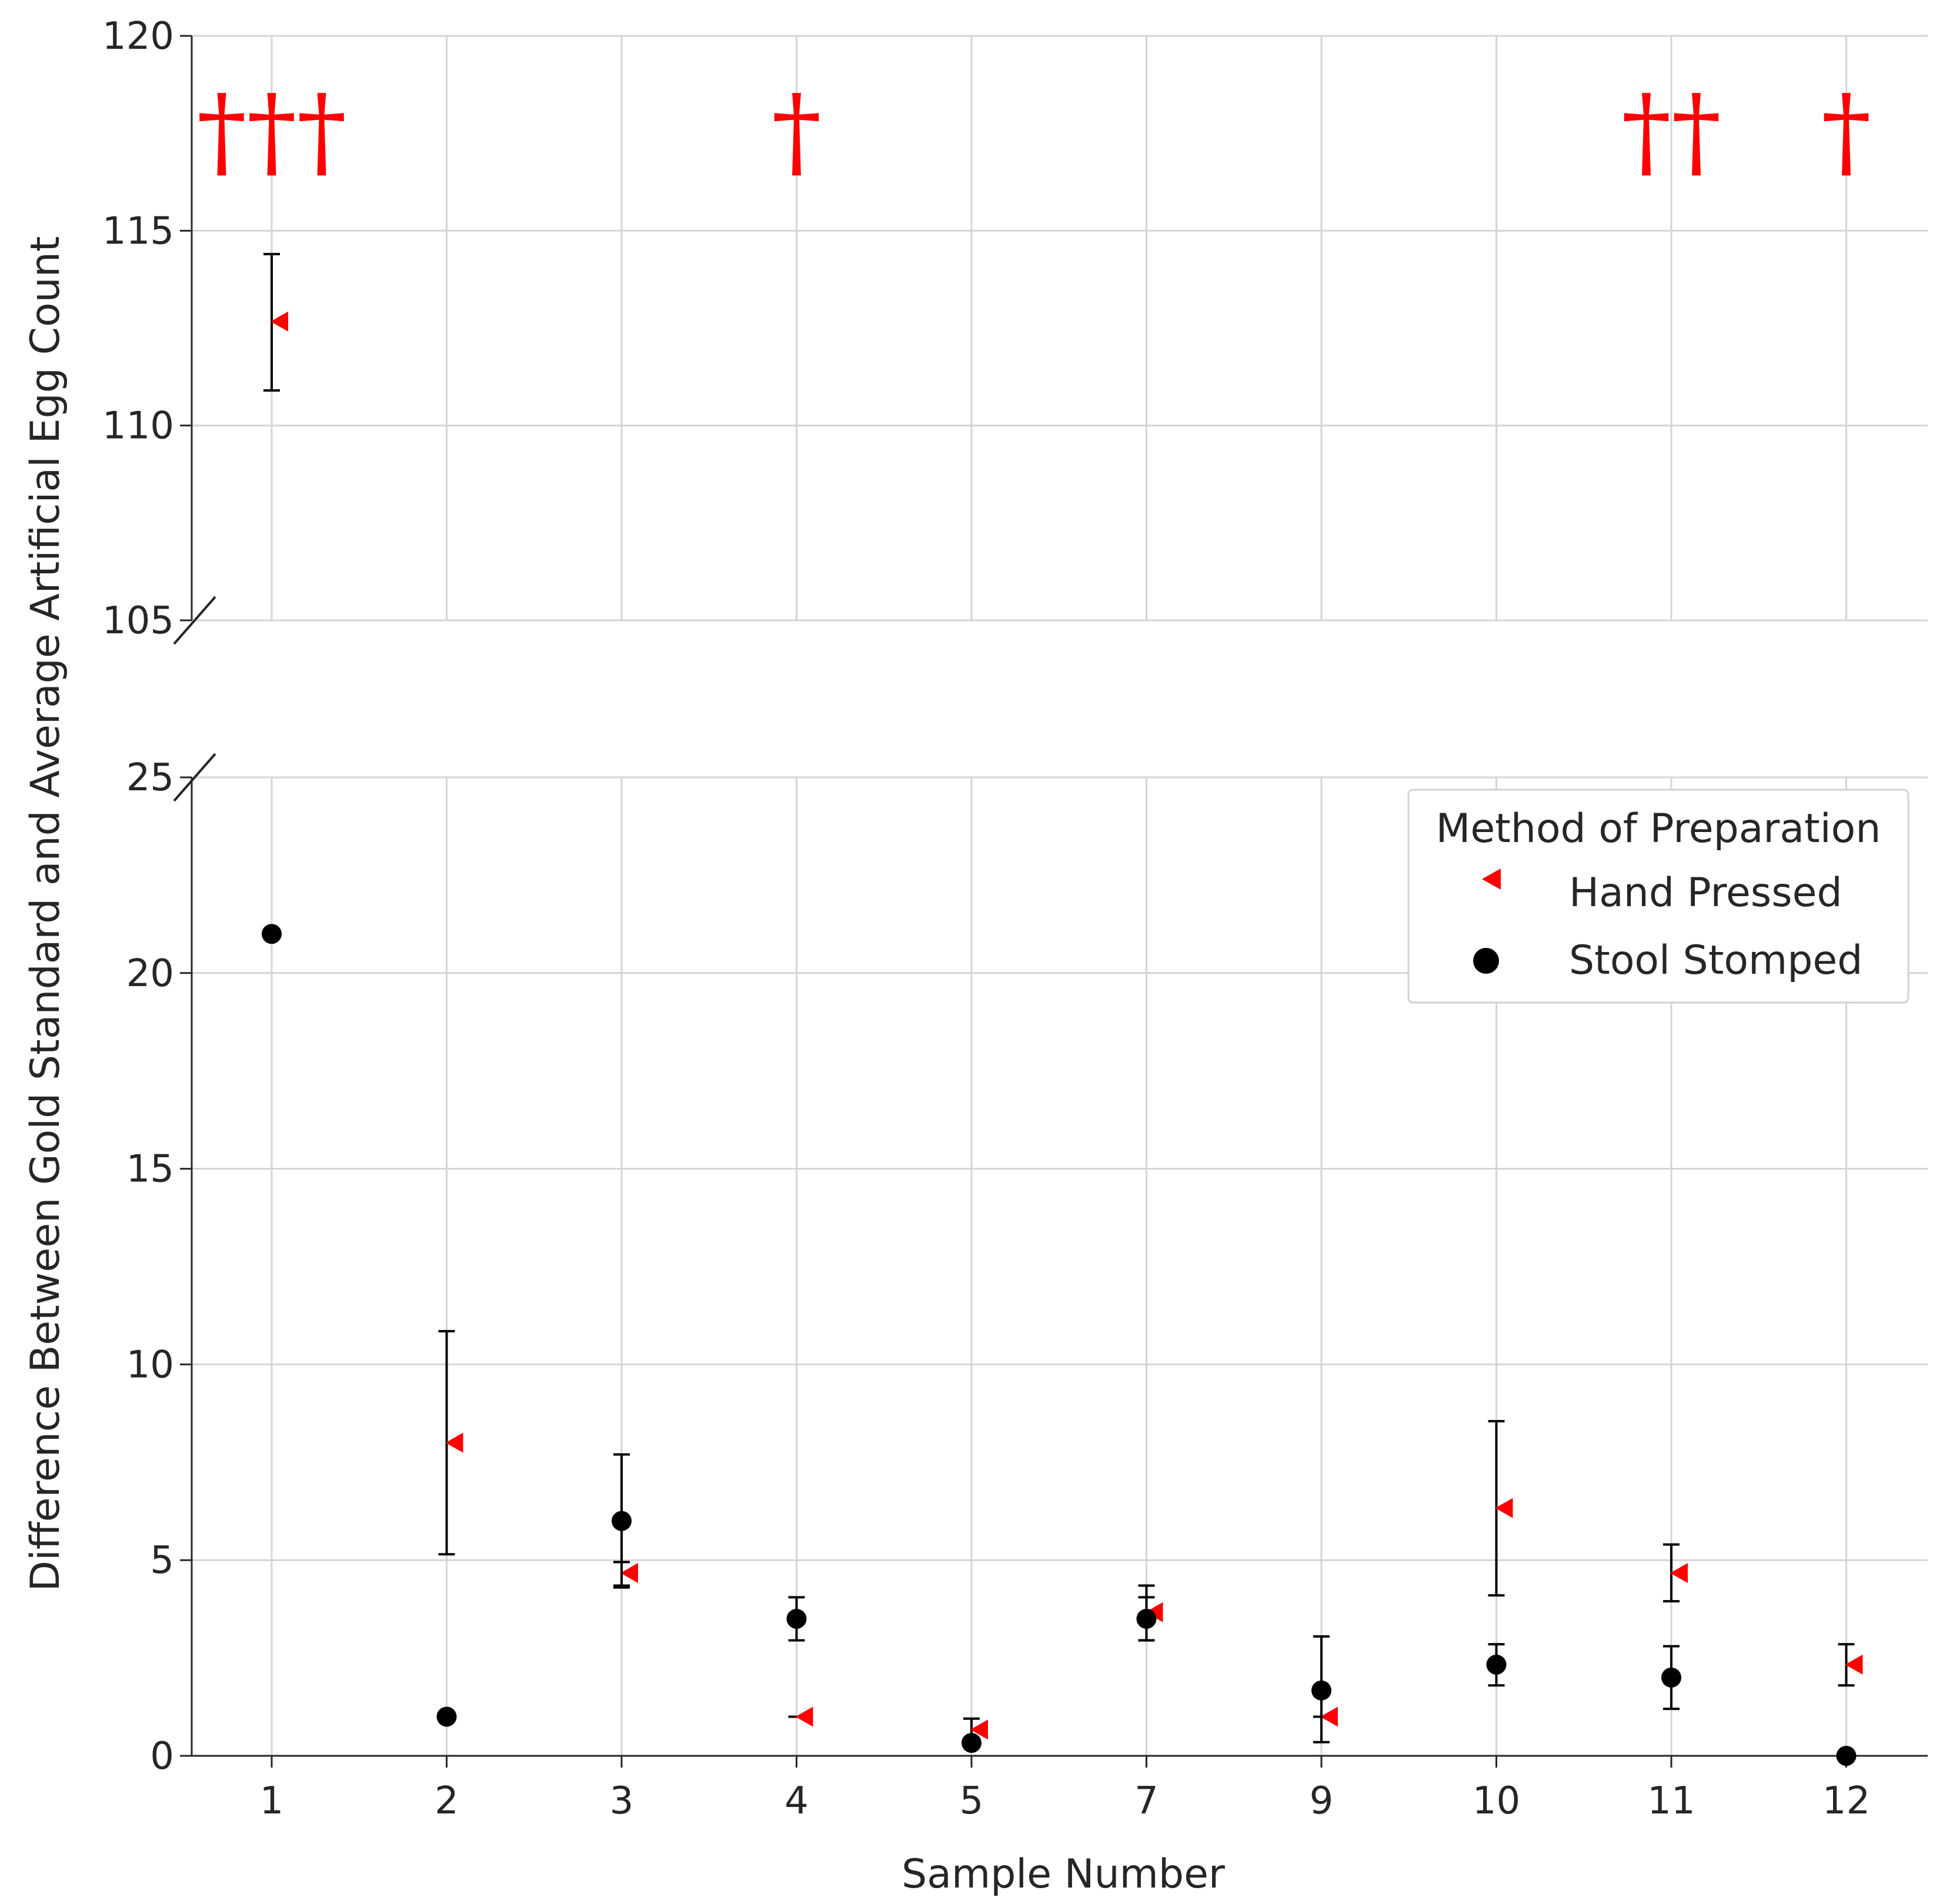 Image resolution: width=1943 pixels, height=1904 pixels. I want to click on x-axis-title: Sample Number, so click(1063, 1874).